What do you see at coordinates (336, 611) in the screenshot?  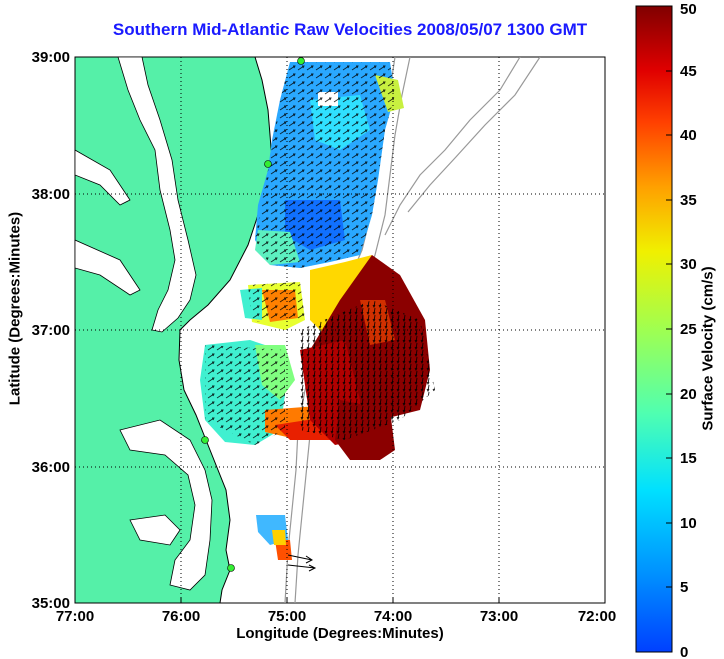 I see `x-axis: 77:00 76:00 75:00 74:00 73:00 72:00` at bounding box center [336, 611].